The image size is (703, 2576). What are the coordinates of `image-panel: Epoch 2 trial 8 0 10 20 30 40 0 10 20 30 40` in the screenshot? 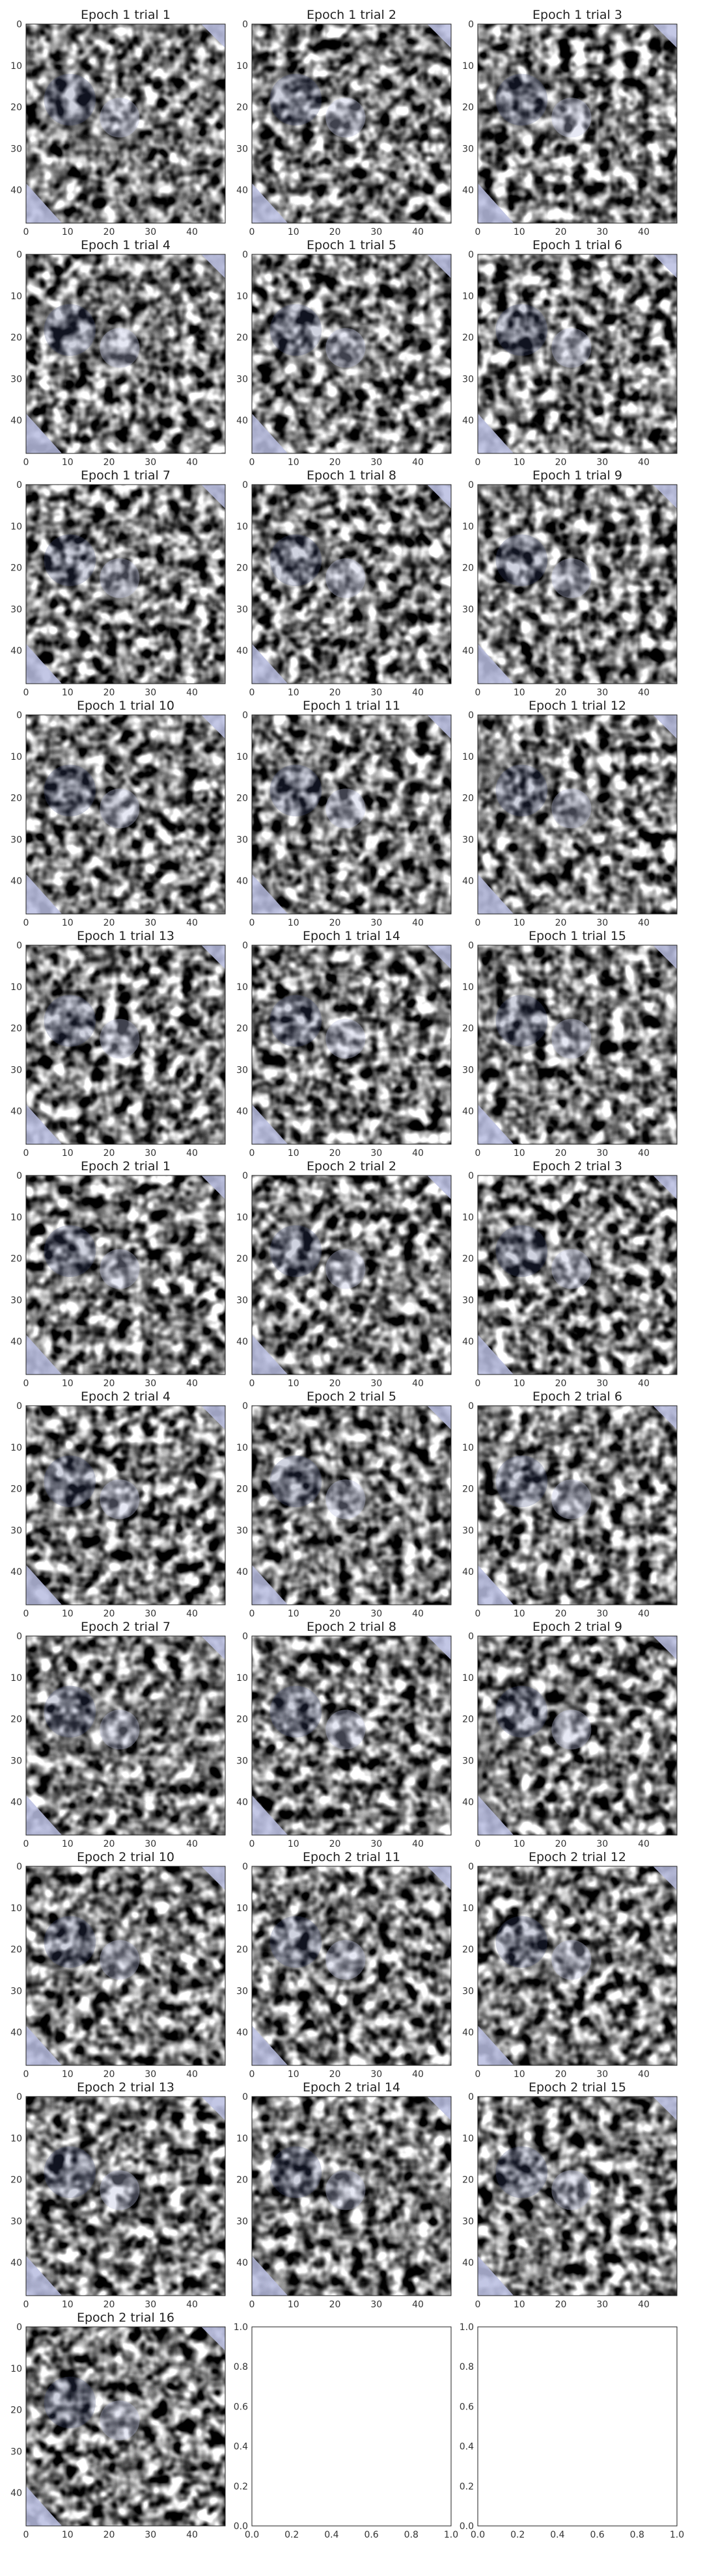 It's located at (344, 1734).